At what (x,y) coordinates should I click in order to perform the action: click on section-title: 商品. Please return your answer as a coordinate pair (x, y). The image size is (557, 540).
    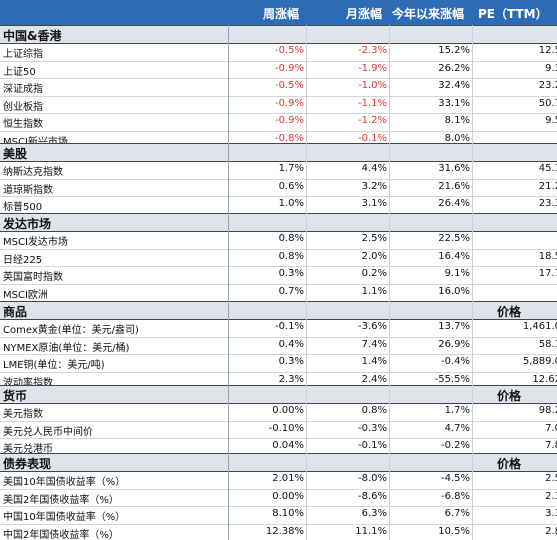
    Looking at the image, I should click on (15, 312).